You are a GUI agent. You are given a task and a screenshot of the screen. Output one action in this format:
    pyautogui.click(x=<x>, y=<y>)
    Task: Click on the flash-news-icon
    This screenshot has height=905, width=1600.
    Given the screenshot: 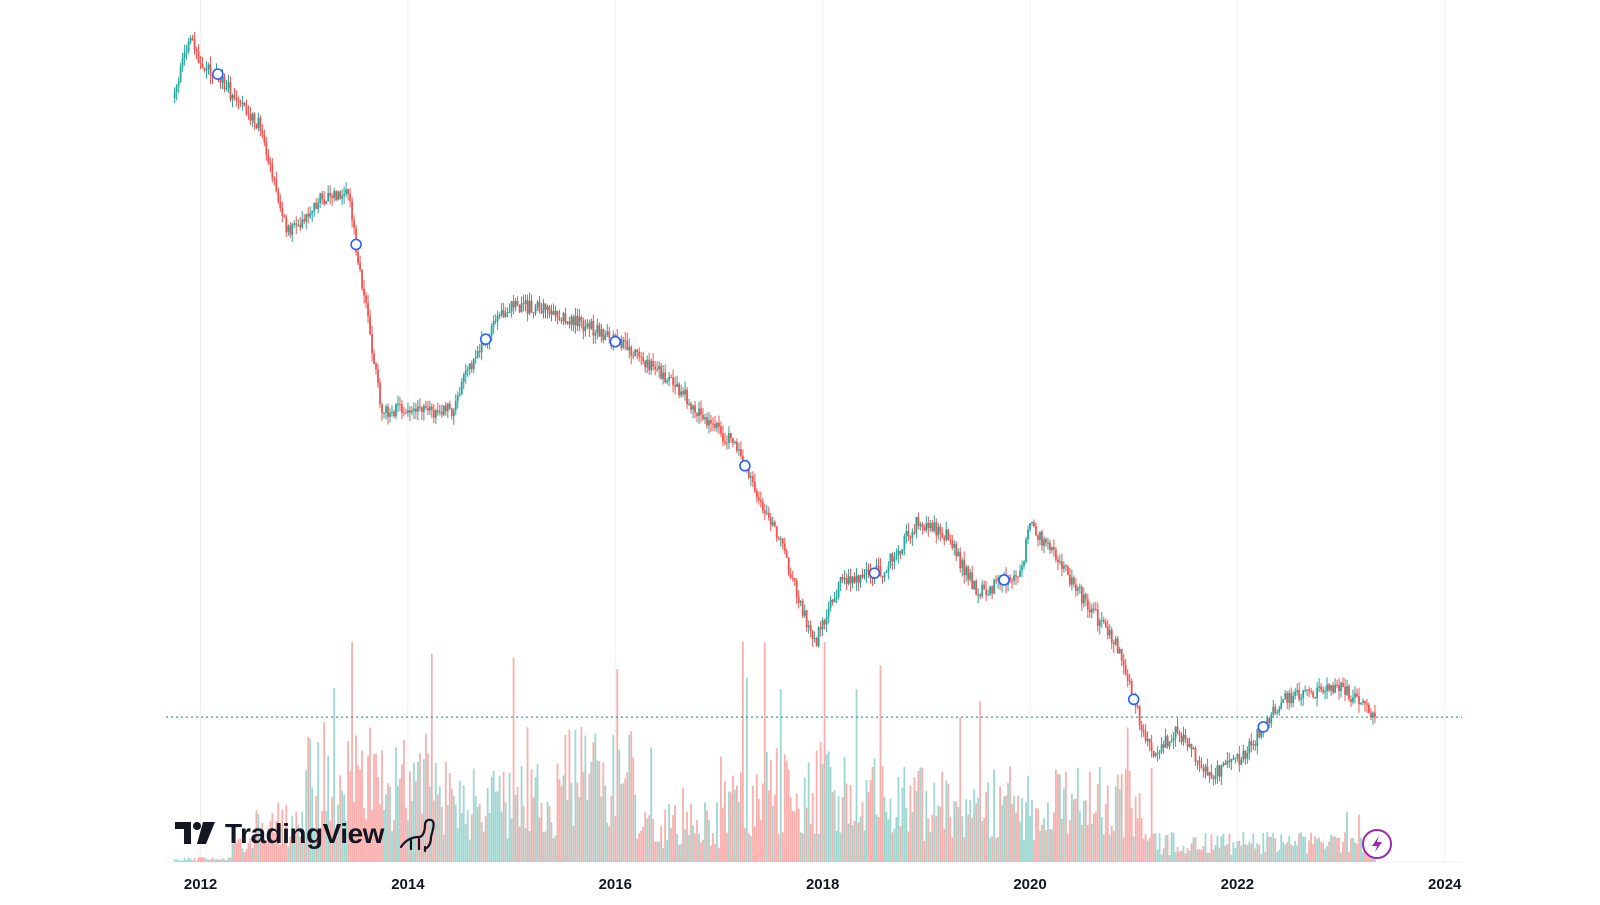 What is the action you would take?
    pyautogui.click(x=1377, y=844)
    